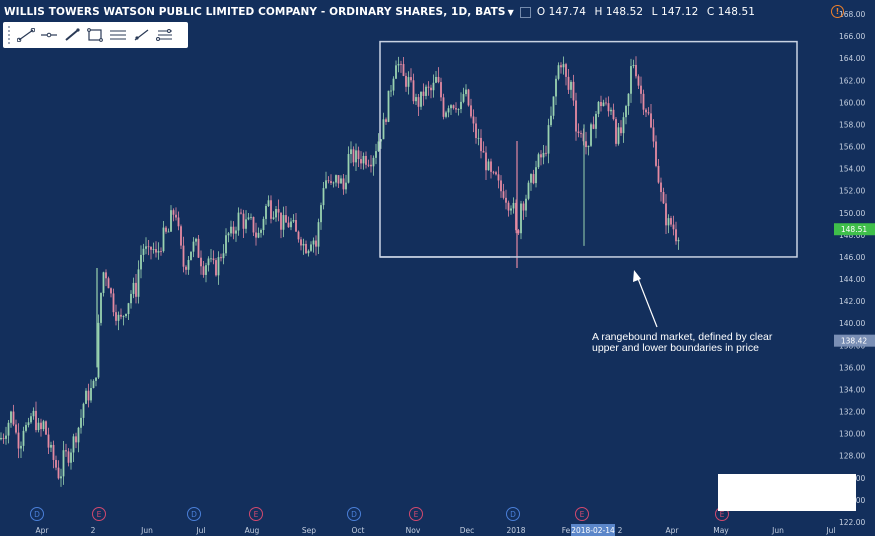  What do you see at coordinates (48, 35) in the screenshot?
I see `horizontal-line-tool` at bounding box center [48, 35].